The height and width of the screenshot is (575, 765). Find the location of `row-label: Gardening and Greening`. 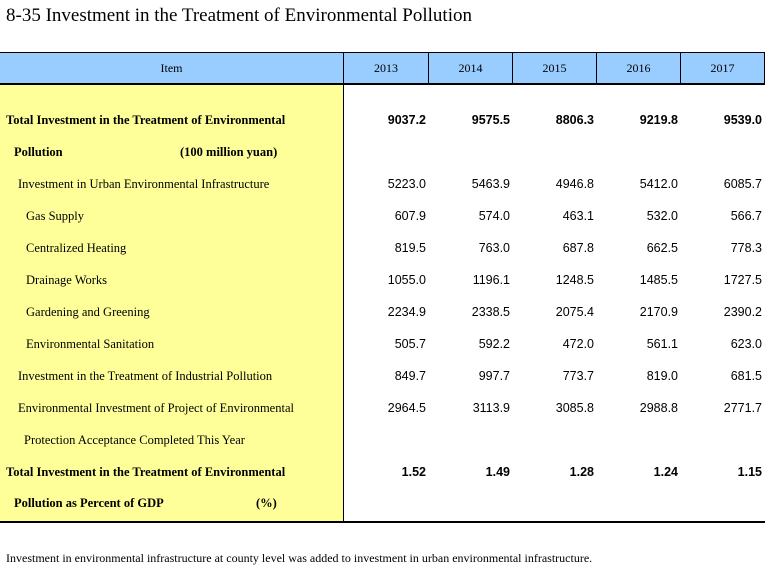

row-label: Gardening and Greening is located at coordinates (88, 312).